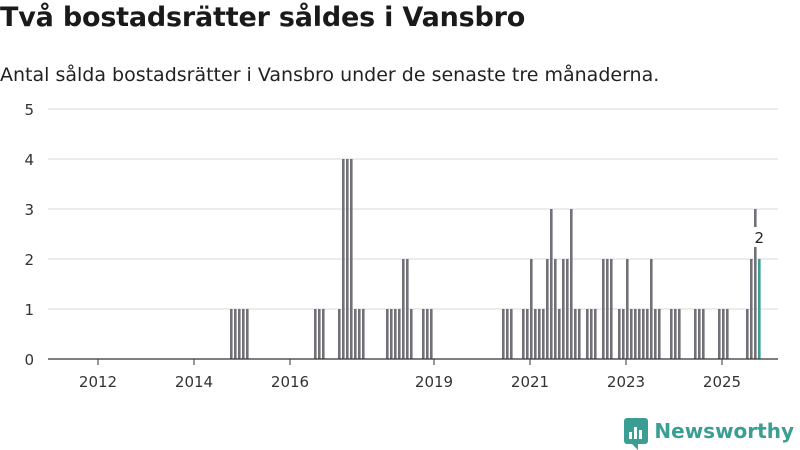 This screenshot has width=800, height=450. What do you see at coordinates (722, 382) in the screenshot?
I see `x-tick-label: 2025` at bounding box center [722, 382].